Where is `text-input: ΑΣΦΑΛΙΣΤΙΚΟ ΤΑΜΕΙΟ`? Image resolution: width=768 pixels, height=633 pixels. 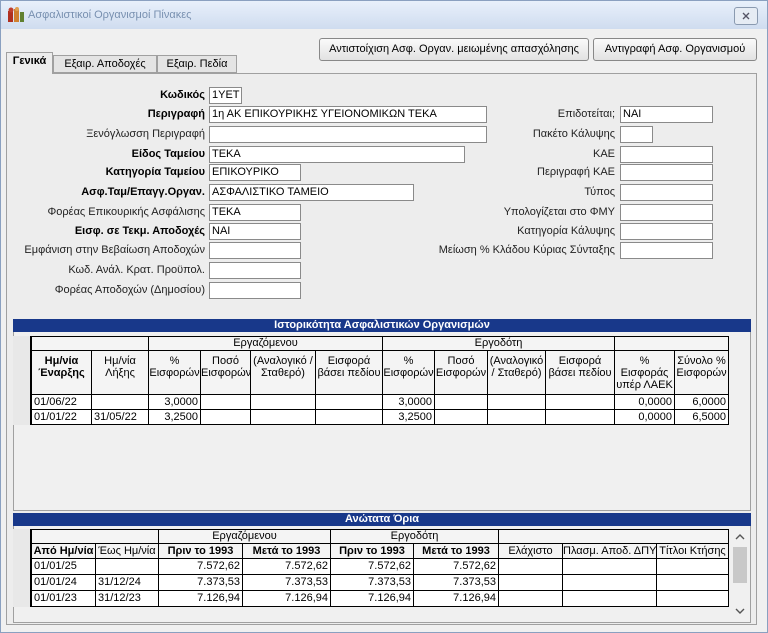 text-input: ΑΣΦΑΛΙΣΤΙΚΟ ΤΑΜΕΙΟ is located at coordinates (311, 192).